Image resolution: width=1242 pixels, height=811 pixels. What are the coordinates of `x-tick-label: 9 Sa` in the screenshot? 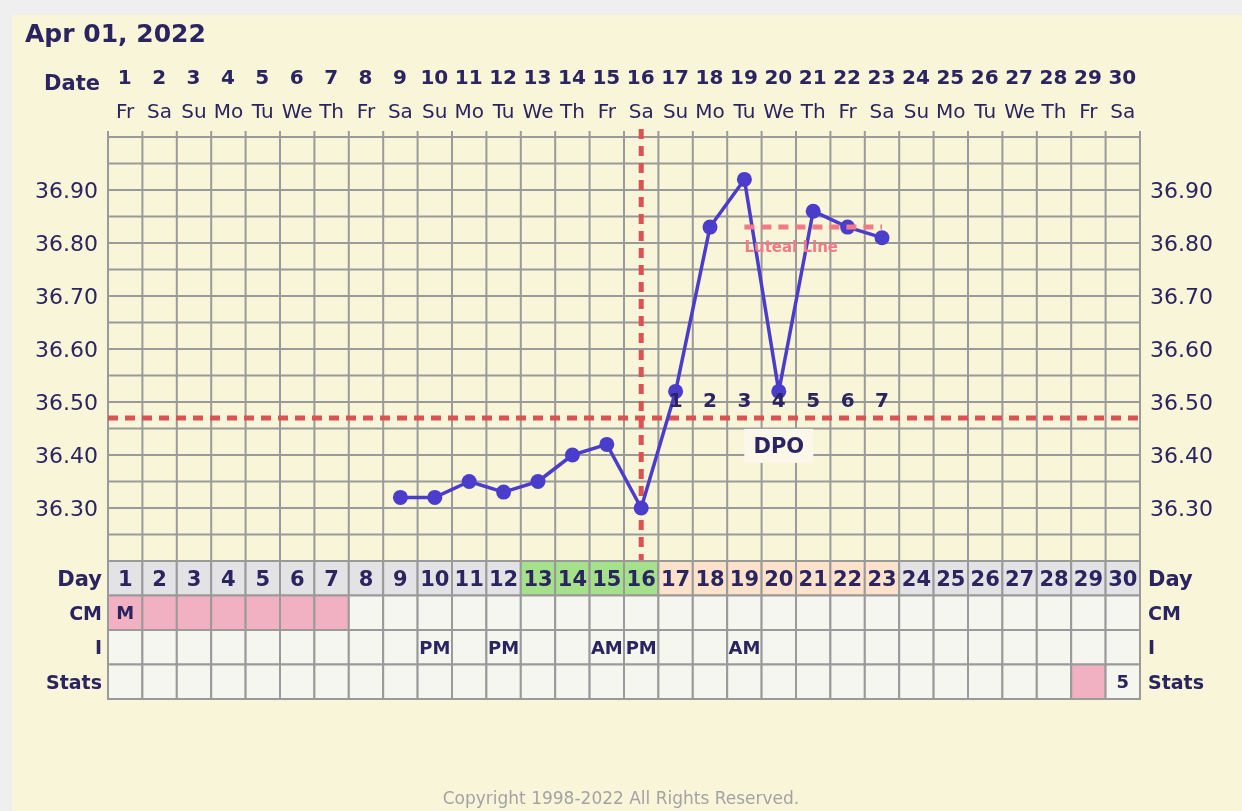 It's located at (400, 94).